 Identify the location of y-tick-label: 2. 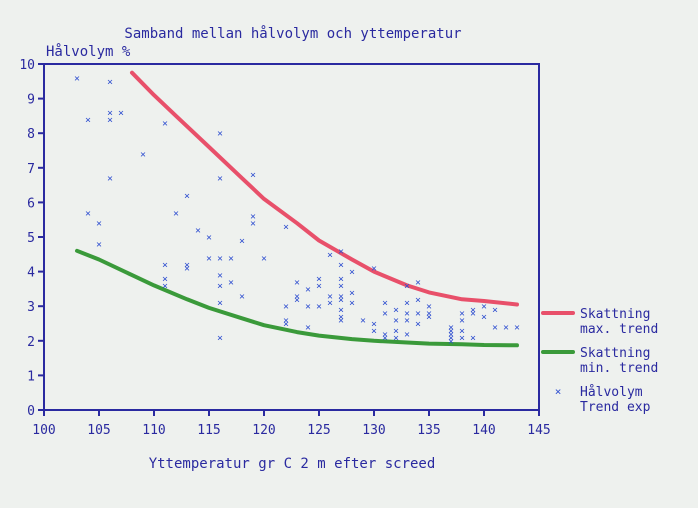
(31, 342).